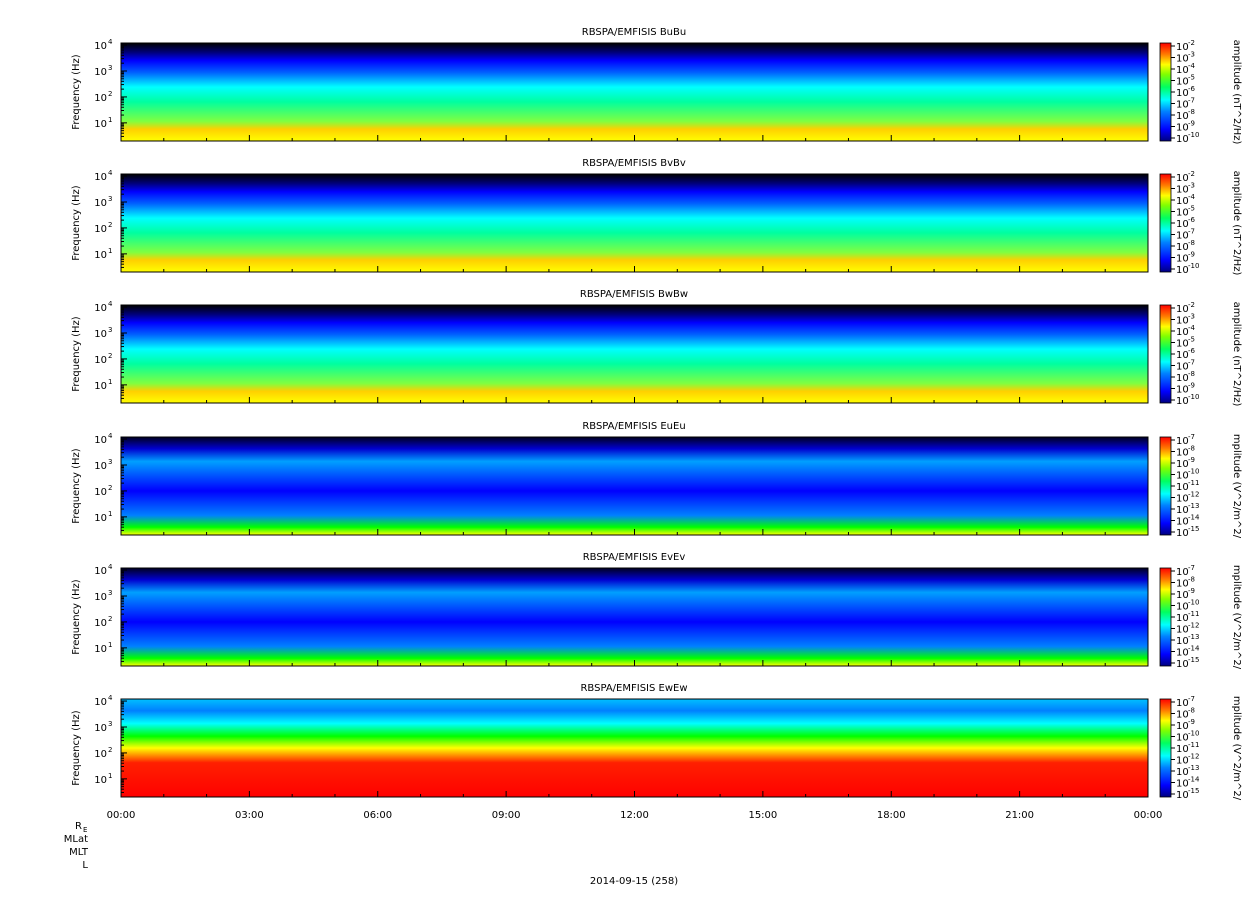 Image resolution: width=1248 pixels, height=903 pixels. I want to click on colorbar-tick-exponent: -6, so click(1192, 351).